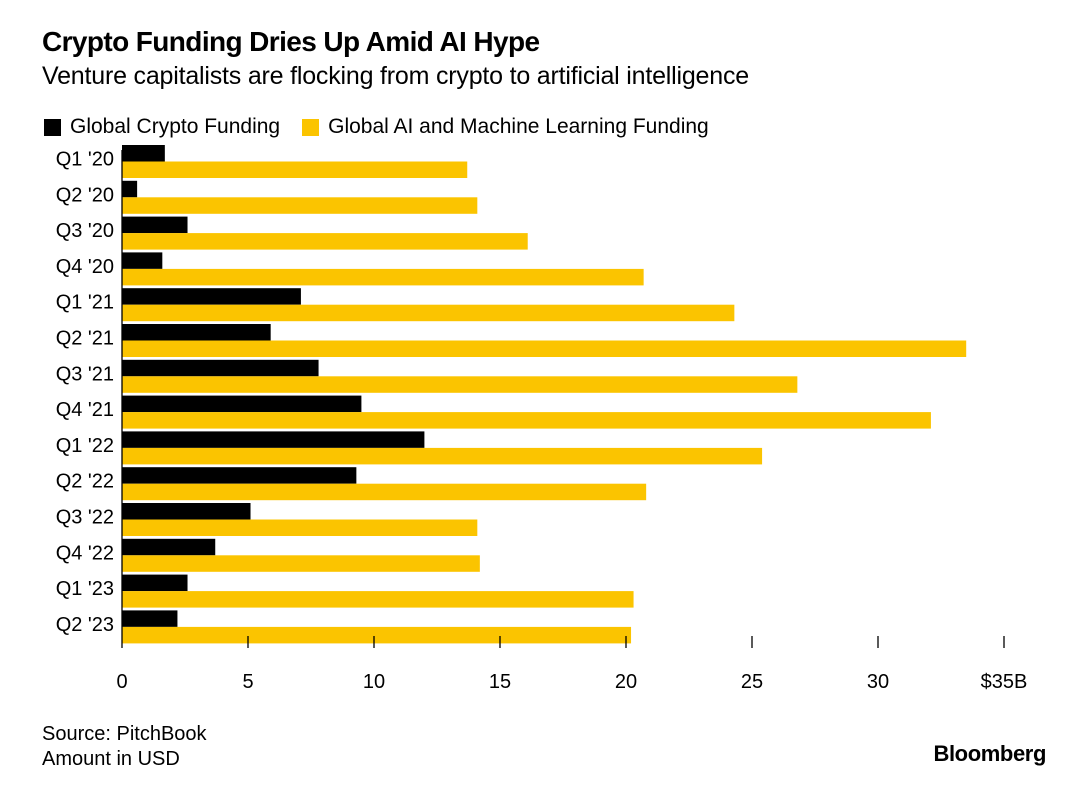 Image resolution: width=1068 pixels, height=792 pixels. I want to click on category-label: Q2 '21, so click(85, 339).